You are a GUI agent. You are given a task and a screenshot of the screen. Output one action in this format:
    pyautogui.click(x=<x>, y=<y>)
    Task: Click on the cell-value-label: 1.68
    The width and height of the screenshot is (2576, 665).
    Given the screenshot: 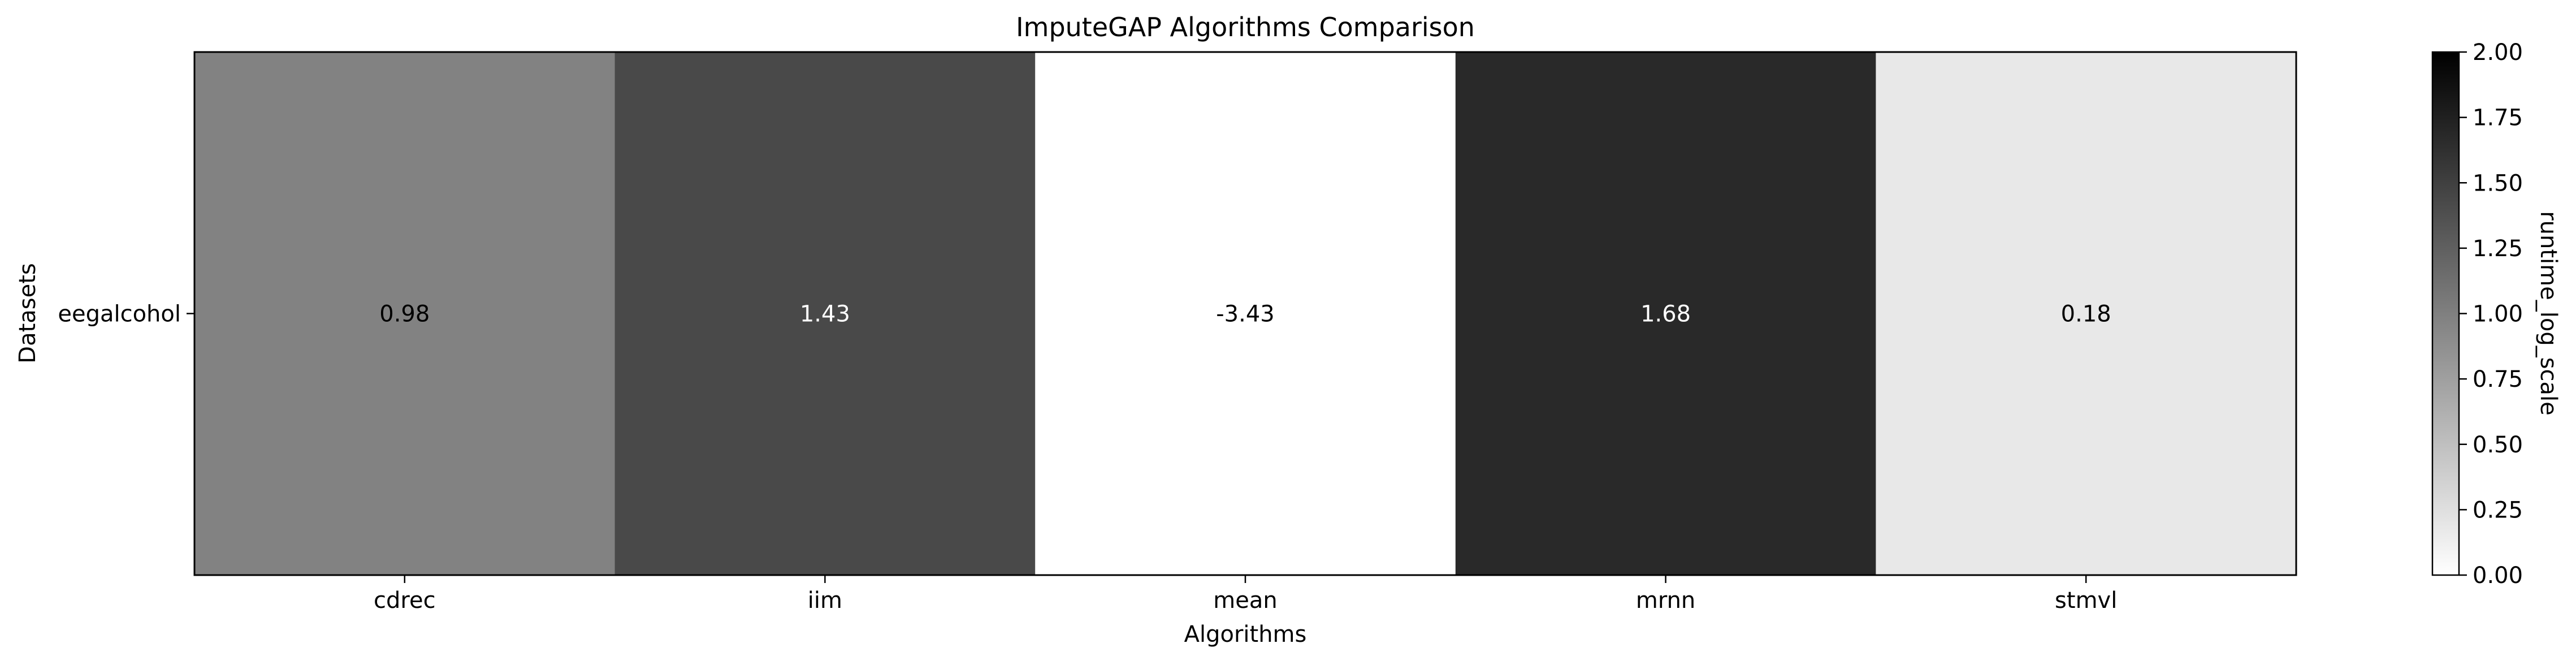 What is the action you would take?
    pyautogui.click(x=1665, y=314)
    